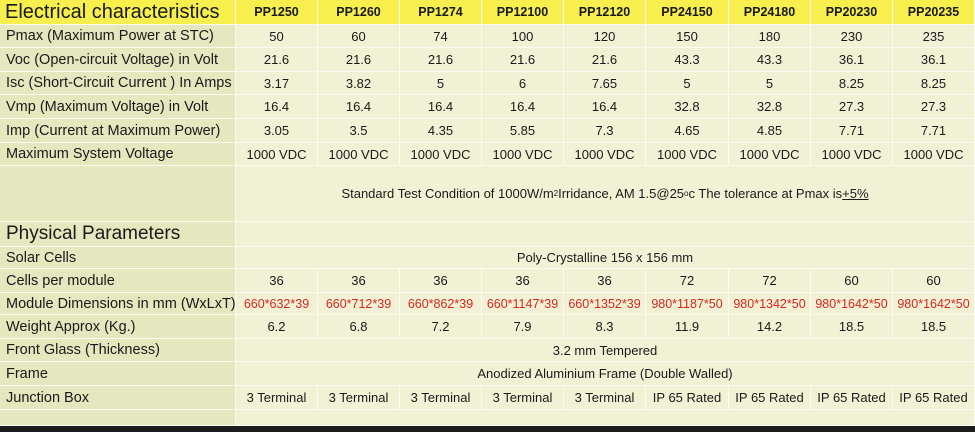  What do you see at coordinates (118, 131) in the screenshot?
I see `row-label-imp: Imp (Current at Maximum Power)` at bounding box center [118, 131].